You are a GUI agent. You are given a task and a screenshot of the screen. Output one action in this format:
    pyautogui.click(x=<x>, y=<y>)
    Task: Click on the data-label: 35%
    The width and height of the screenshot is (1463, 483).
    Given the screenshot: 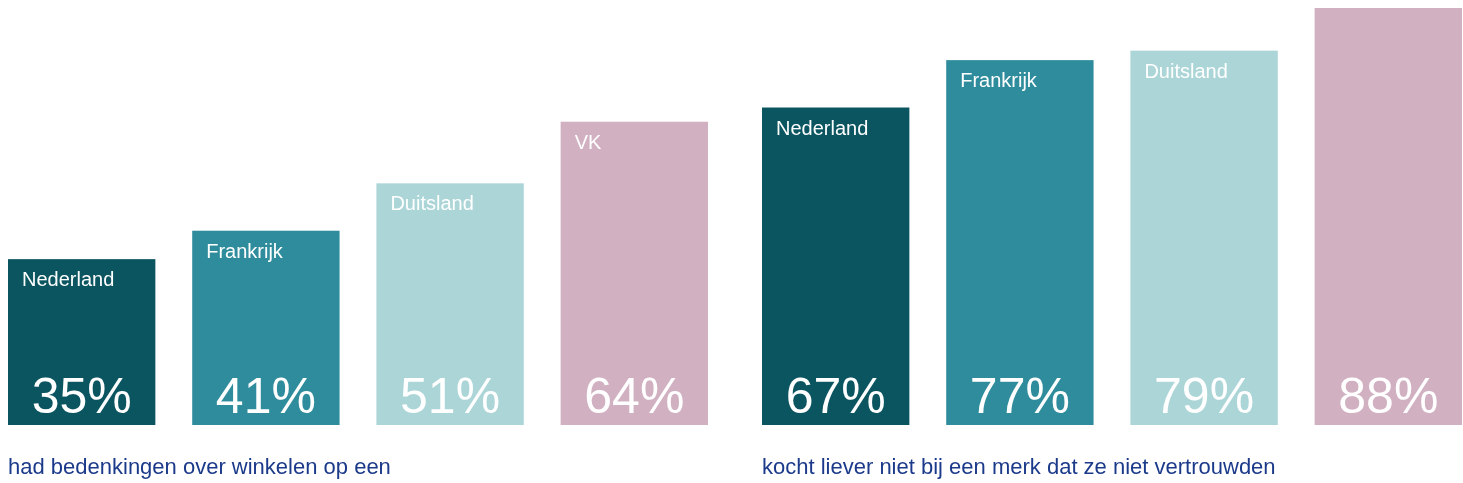 What is the action you would take?
    pyautogui.click(x=81, y=396)
    